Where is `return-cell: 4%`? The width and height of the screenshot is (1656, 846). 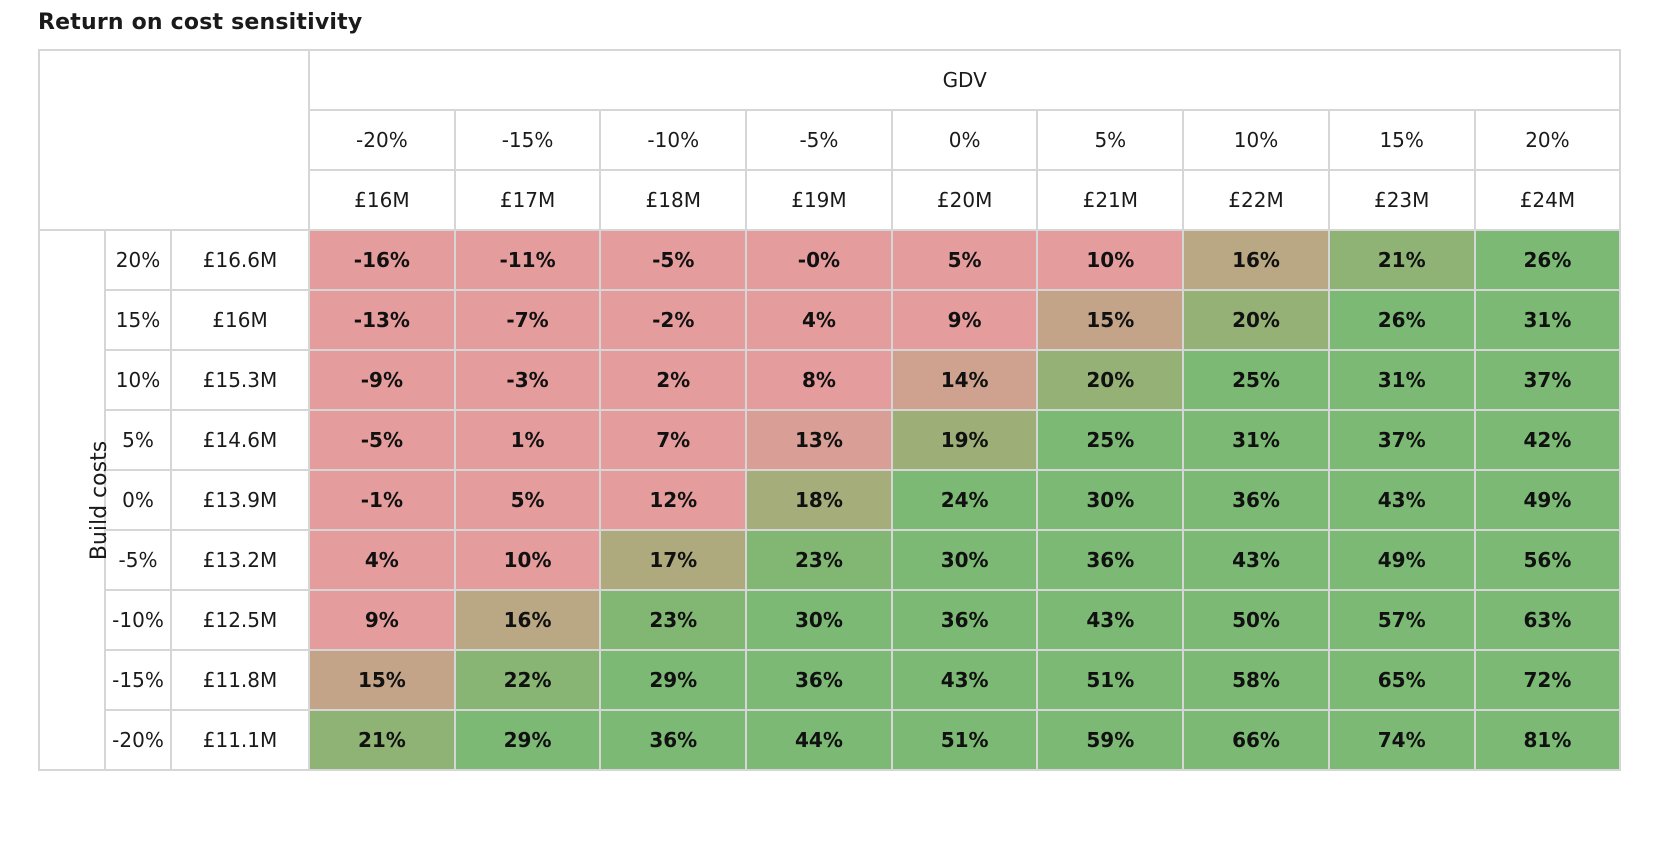
return-cell: 4% is located at coordinates (382, 560).